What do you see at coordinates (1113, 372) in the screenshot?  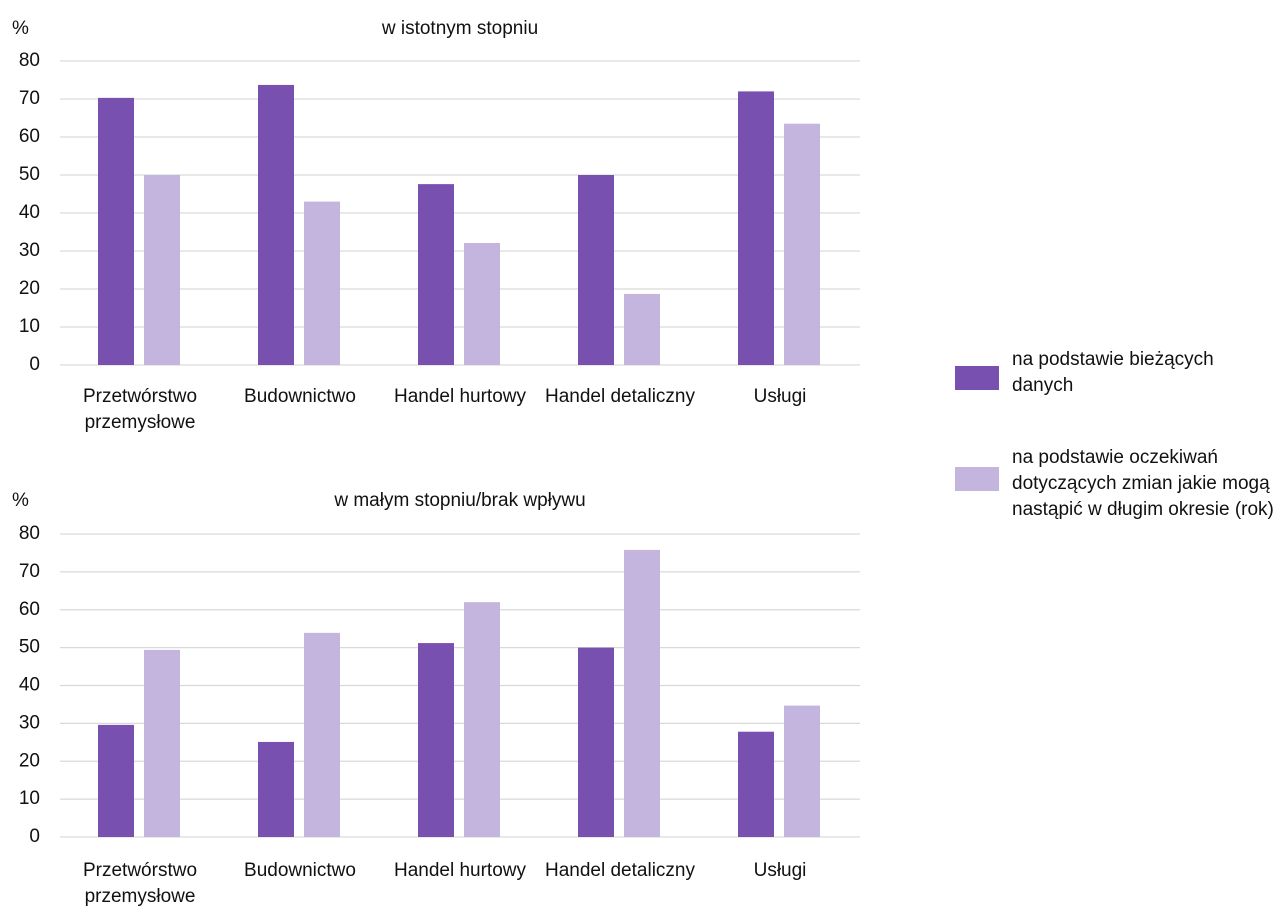 I see `legend-label: na podstawie bieżących danych` at bounding box center [1113, 372].